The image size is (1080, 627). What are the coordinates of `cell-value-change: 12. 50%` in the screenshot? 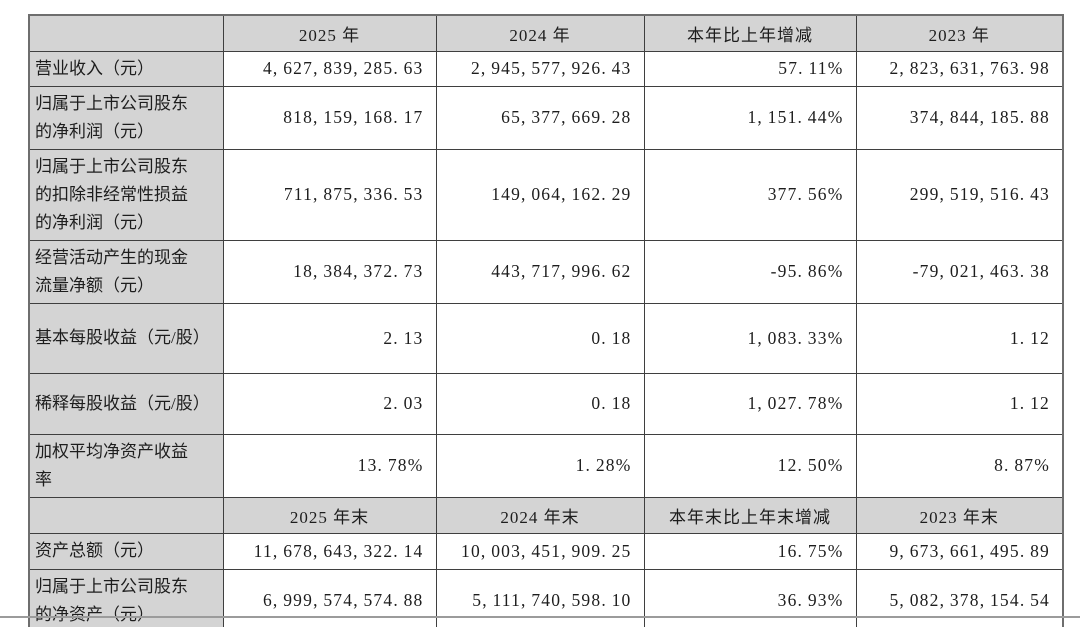 It's located at (750, 465).